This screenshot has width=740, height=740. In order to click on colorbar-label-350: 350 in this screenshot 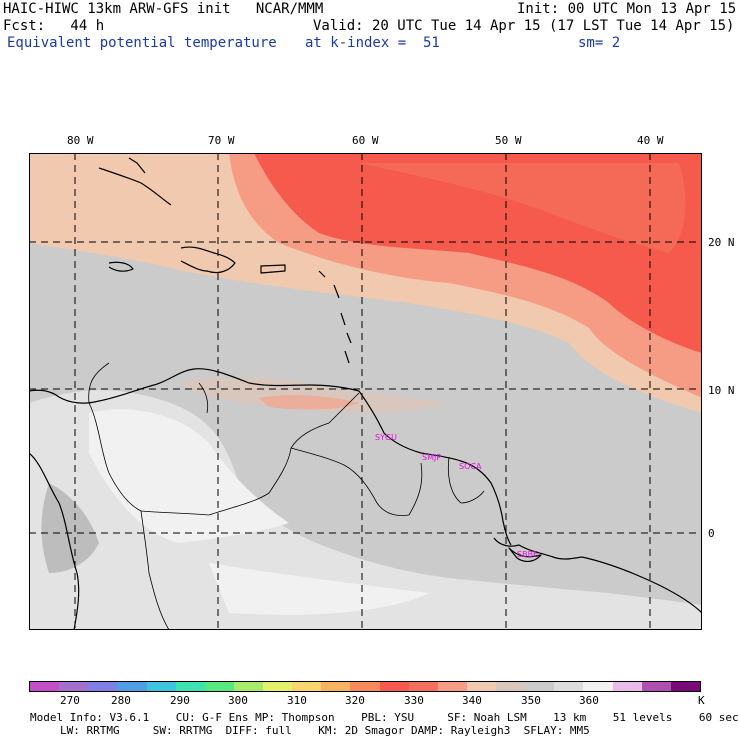, I will do `click(531, 700)`.